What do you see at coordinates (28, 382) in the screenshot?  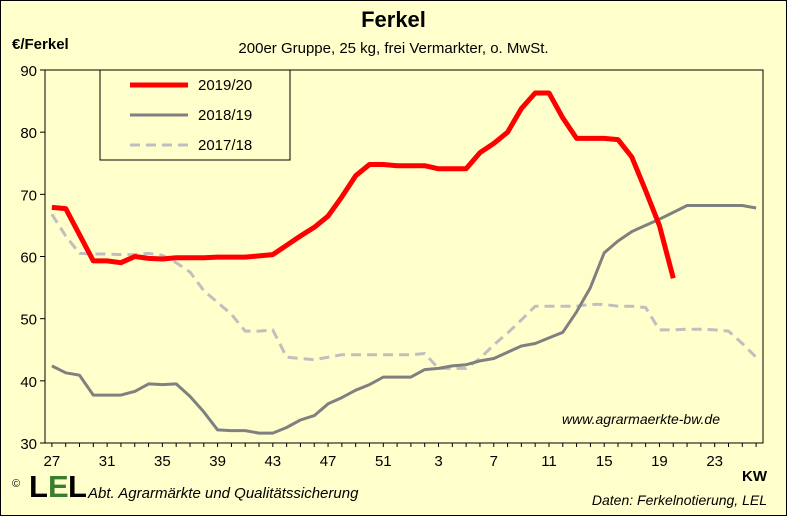 I see `y-tick-label: 40` at bounding box center [28, 382].